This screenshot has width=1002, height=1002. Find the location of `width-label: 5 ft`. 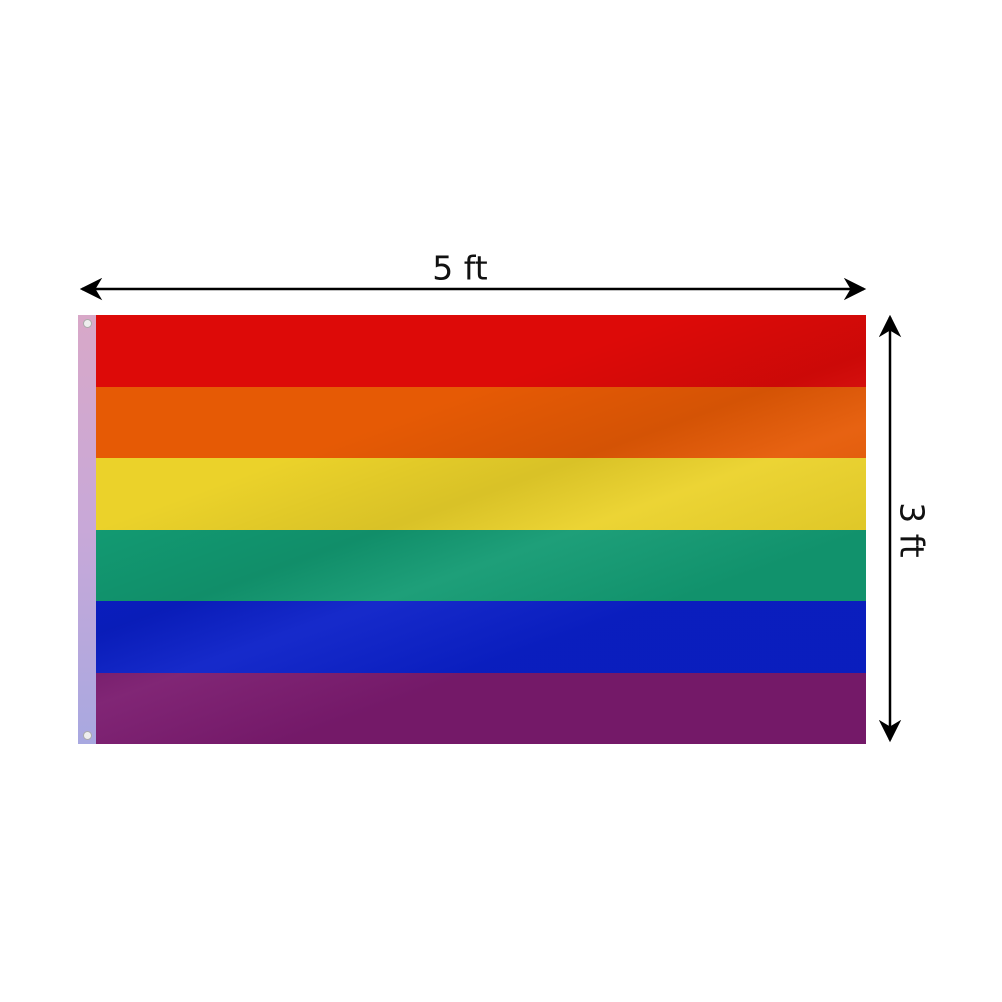

width-label: 5 ft is located at coordinates (460, 268).